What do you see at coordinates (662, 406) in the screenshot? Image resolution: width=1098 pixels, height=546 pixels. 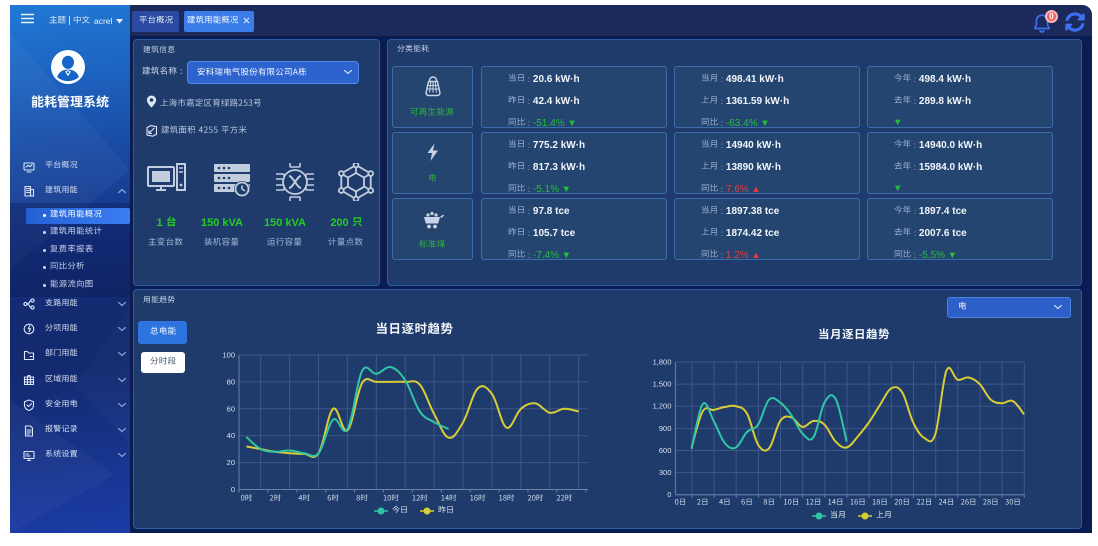 I see `svg-text: 1,200` at bounding box center [662, 406].